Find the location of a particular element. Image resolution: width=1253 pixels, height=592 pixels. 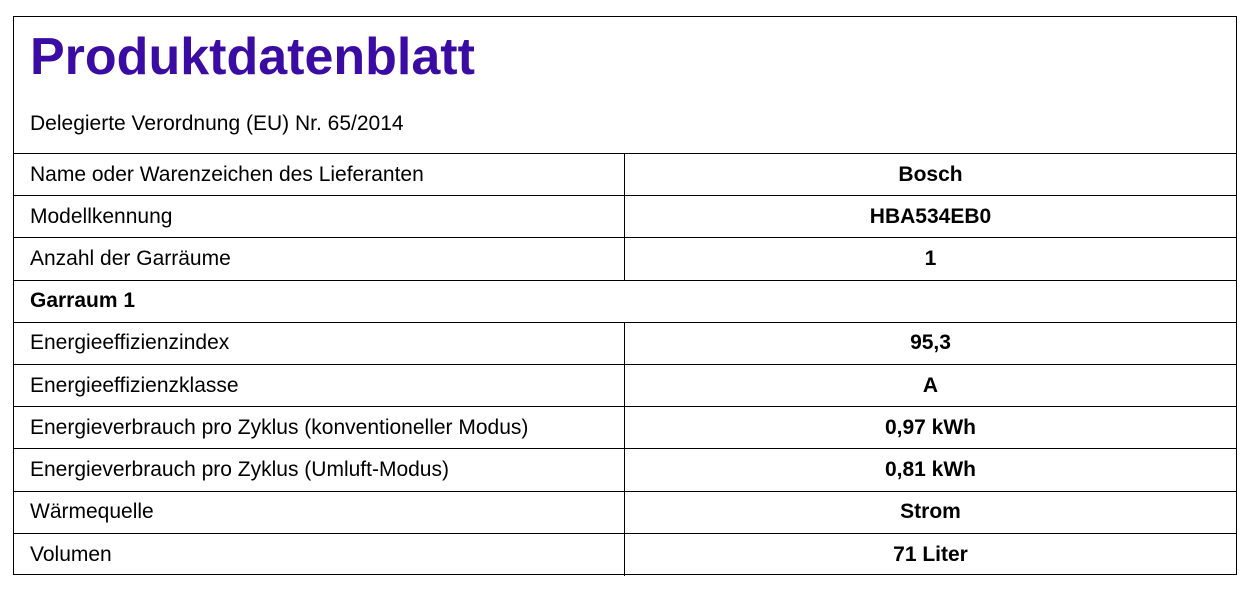

row-value: Bosch is located at coordinates (930, 174).